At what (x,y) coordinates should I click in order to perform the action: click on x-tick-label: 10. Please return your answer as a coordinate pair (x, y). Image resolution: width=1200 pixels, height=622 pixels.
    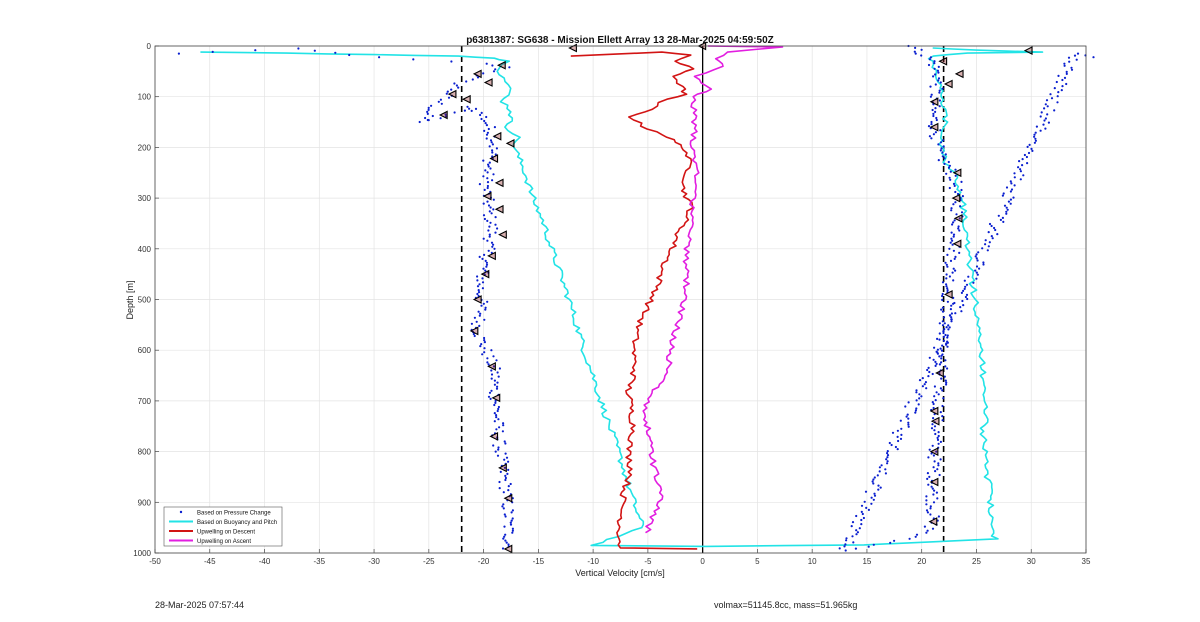
    Looking at the image, I should click on (812, 561).